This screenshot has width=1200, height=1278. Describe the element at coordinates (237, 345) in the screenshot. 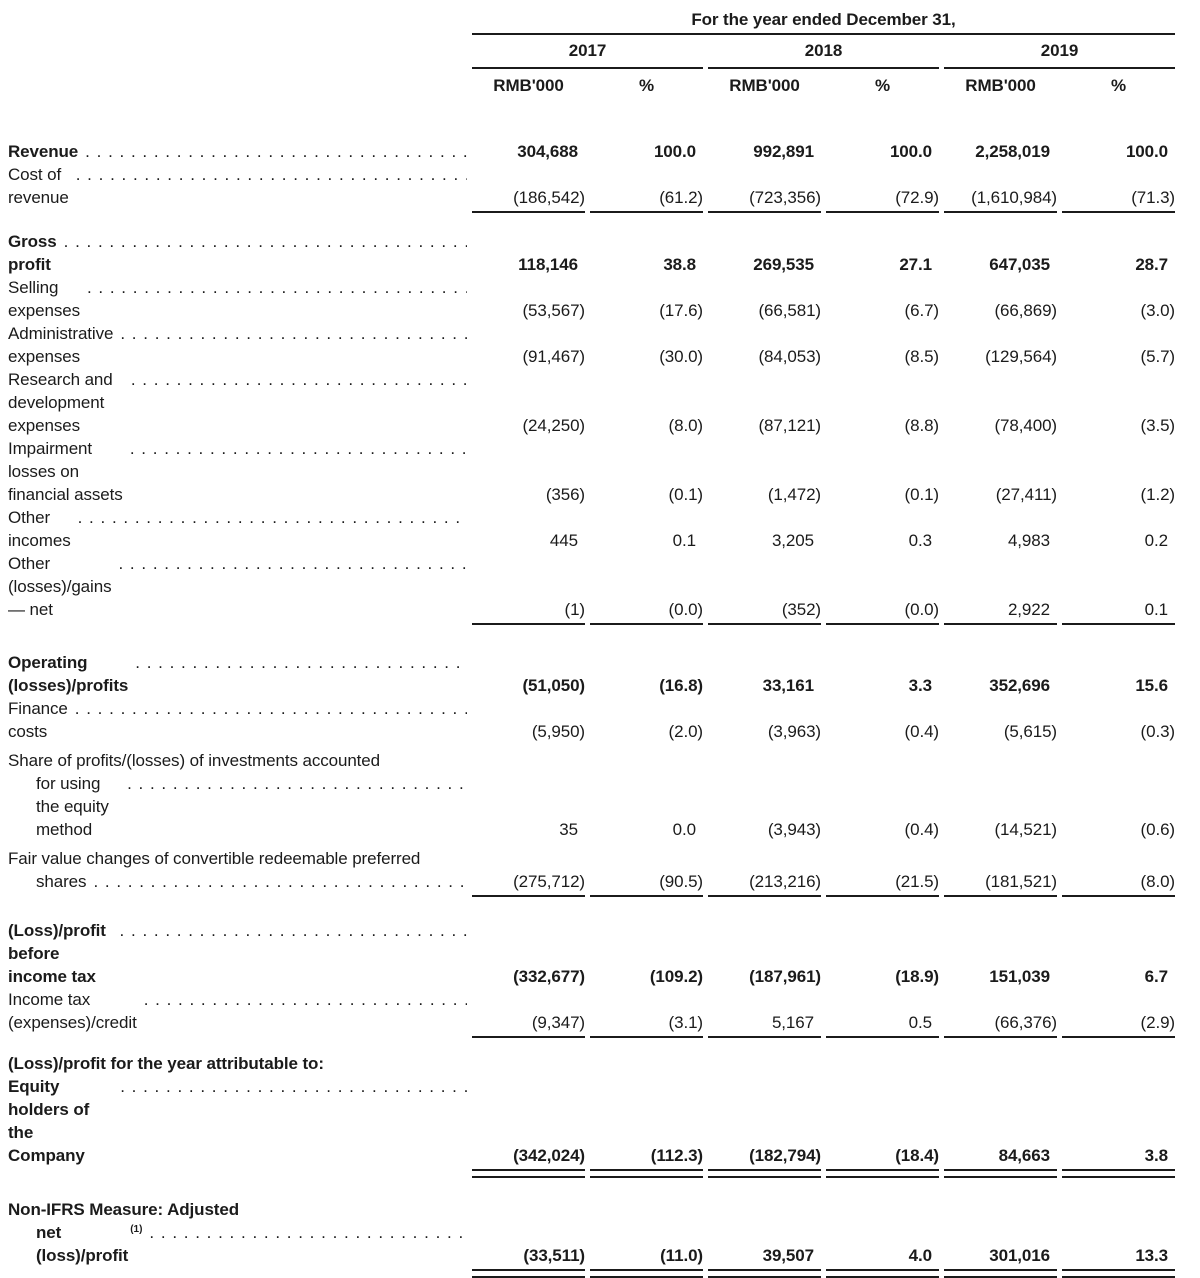

I see `row-label-line: Administrative expenses` at that location.